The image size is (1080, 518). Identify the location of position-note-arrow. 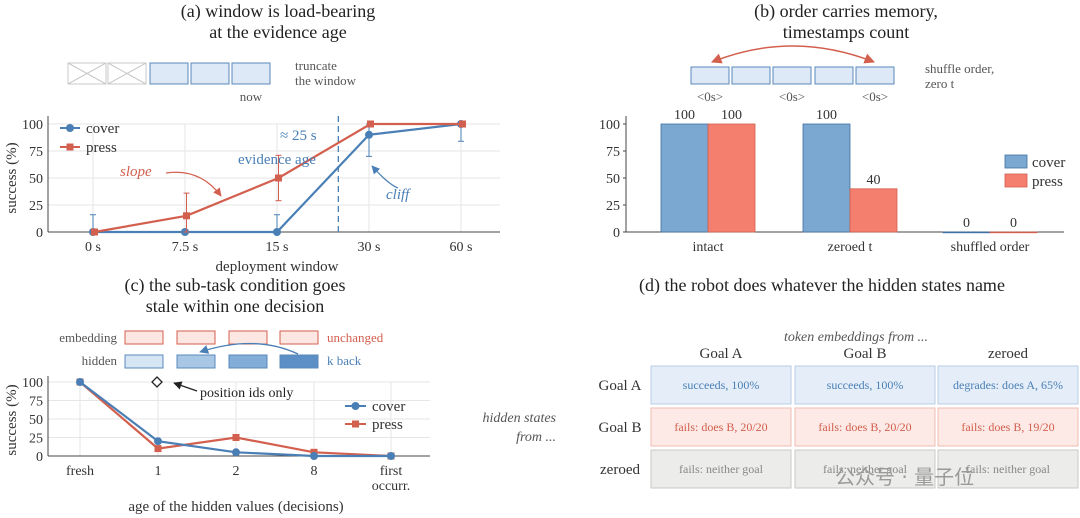
(185, 386).